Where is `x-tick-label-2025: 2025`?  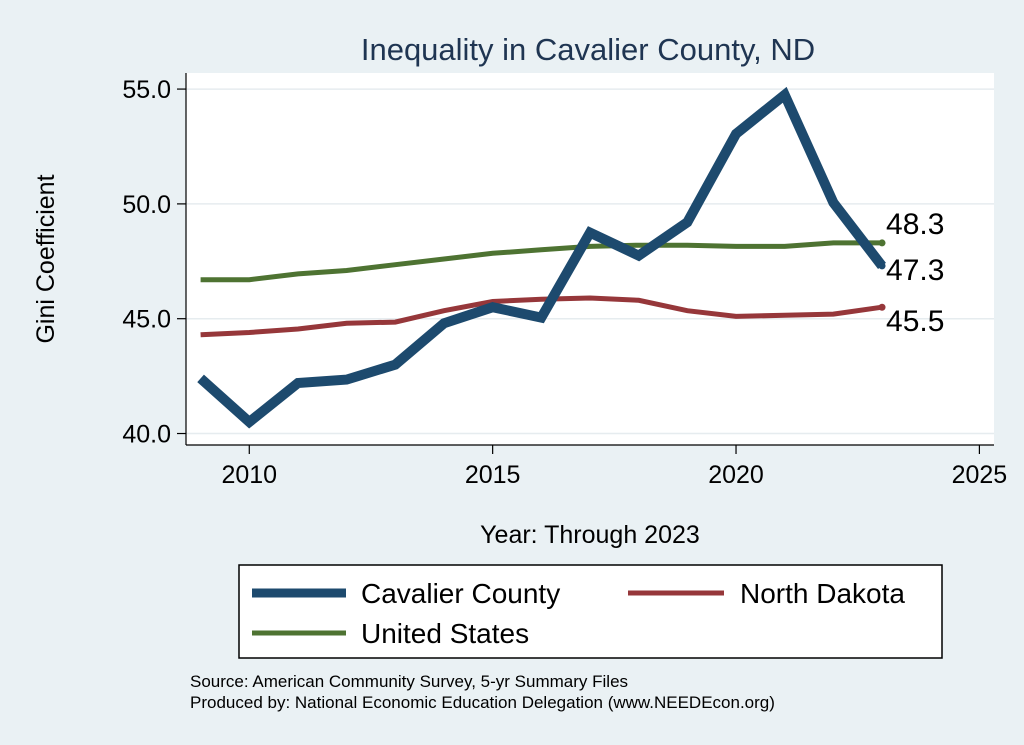 x-tick-label-2025: 2025 is located at coordinates (980, 475).